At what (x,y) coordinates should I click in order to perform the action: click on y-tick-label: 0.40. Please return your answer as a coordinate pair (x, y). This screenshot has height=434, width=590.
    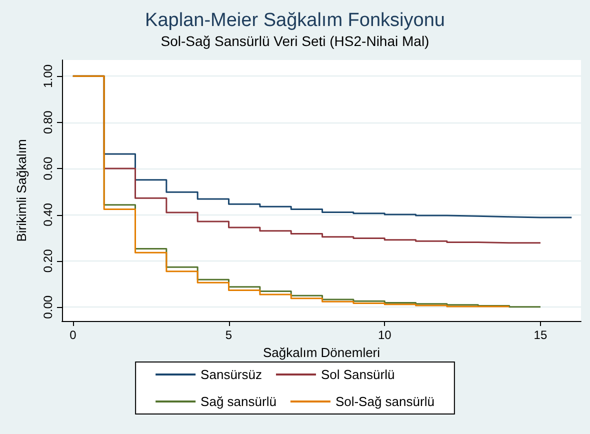
    Looking at the image, I should click on (48, 214).